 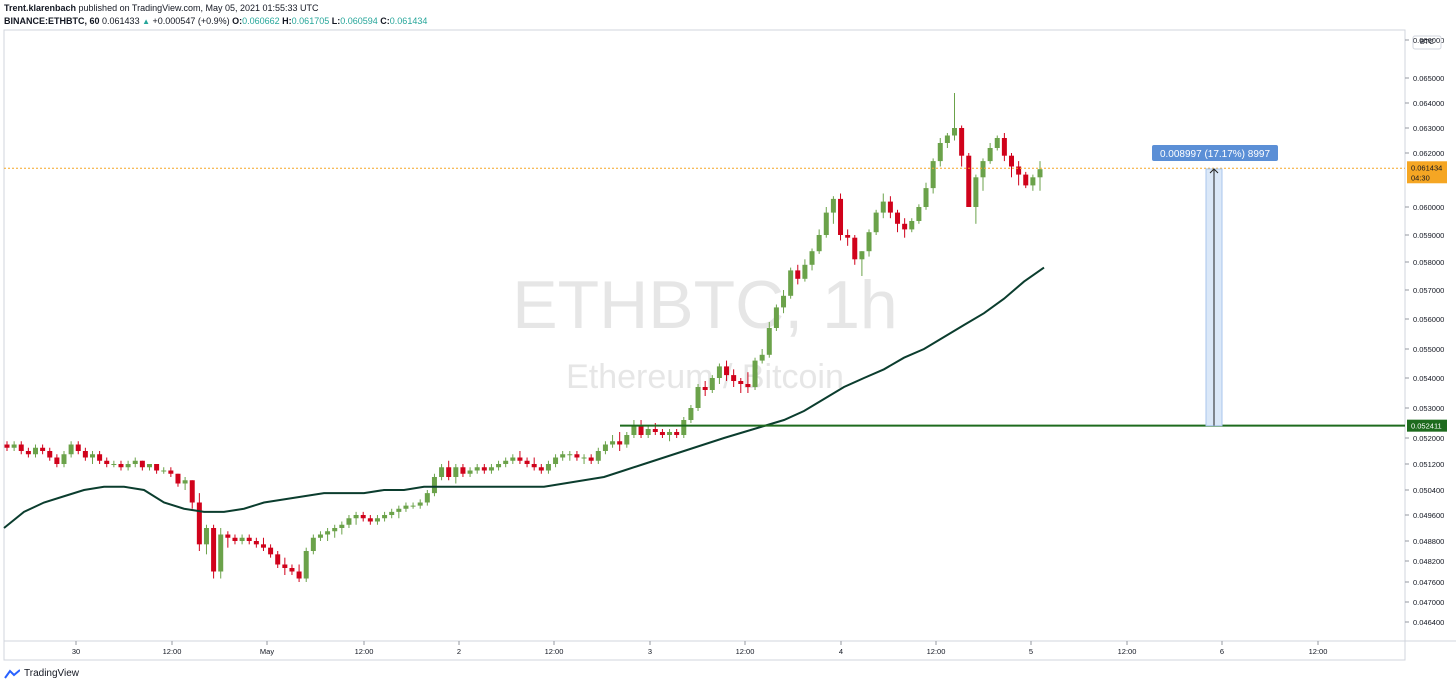 What do you see at coordinates (40, 8) in the screenshot?
I see `author-name: Trent.klarenbach` at bounding box center [40, 8].